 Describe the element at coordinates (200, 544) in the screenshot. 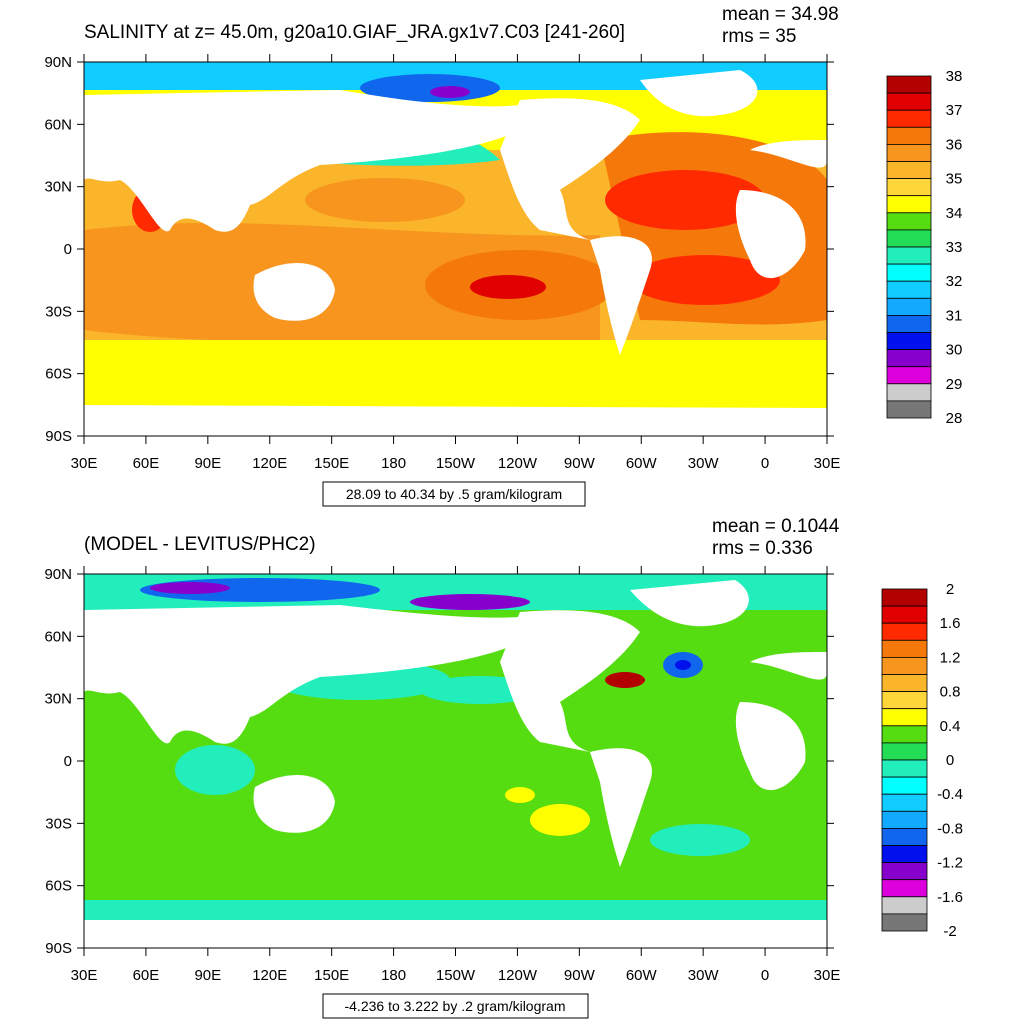

I see `panel-title: (MODEL - LEVITUS/PHC2)` at that location.